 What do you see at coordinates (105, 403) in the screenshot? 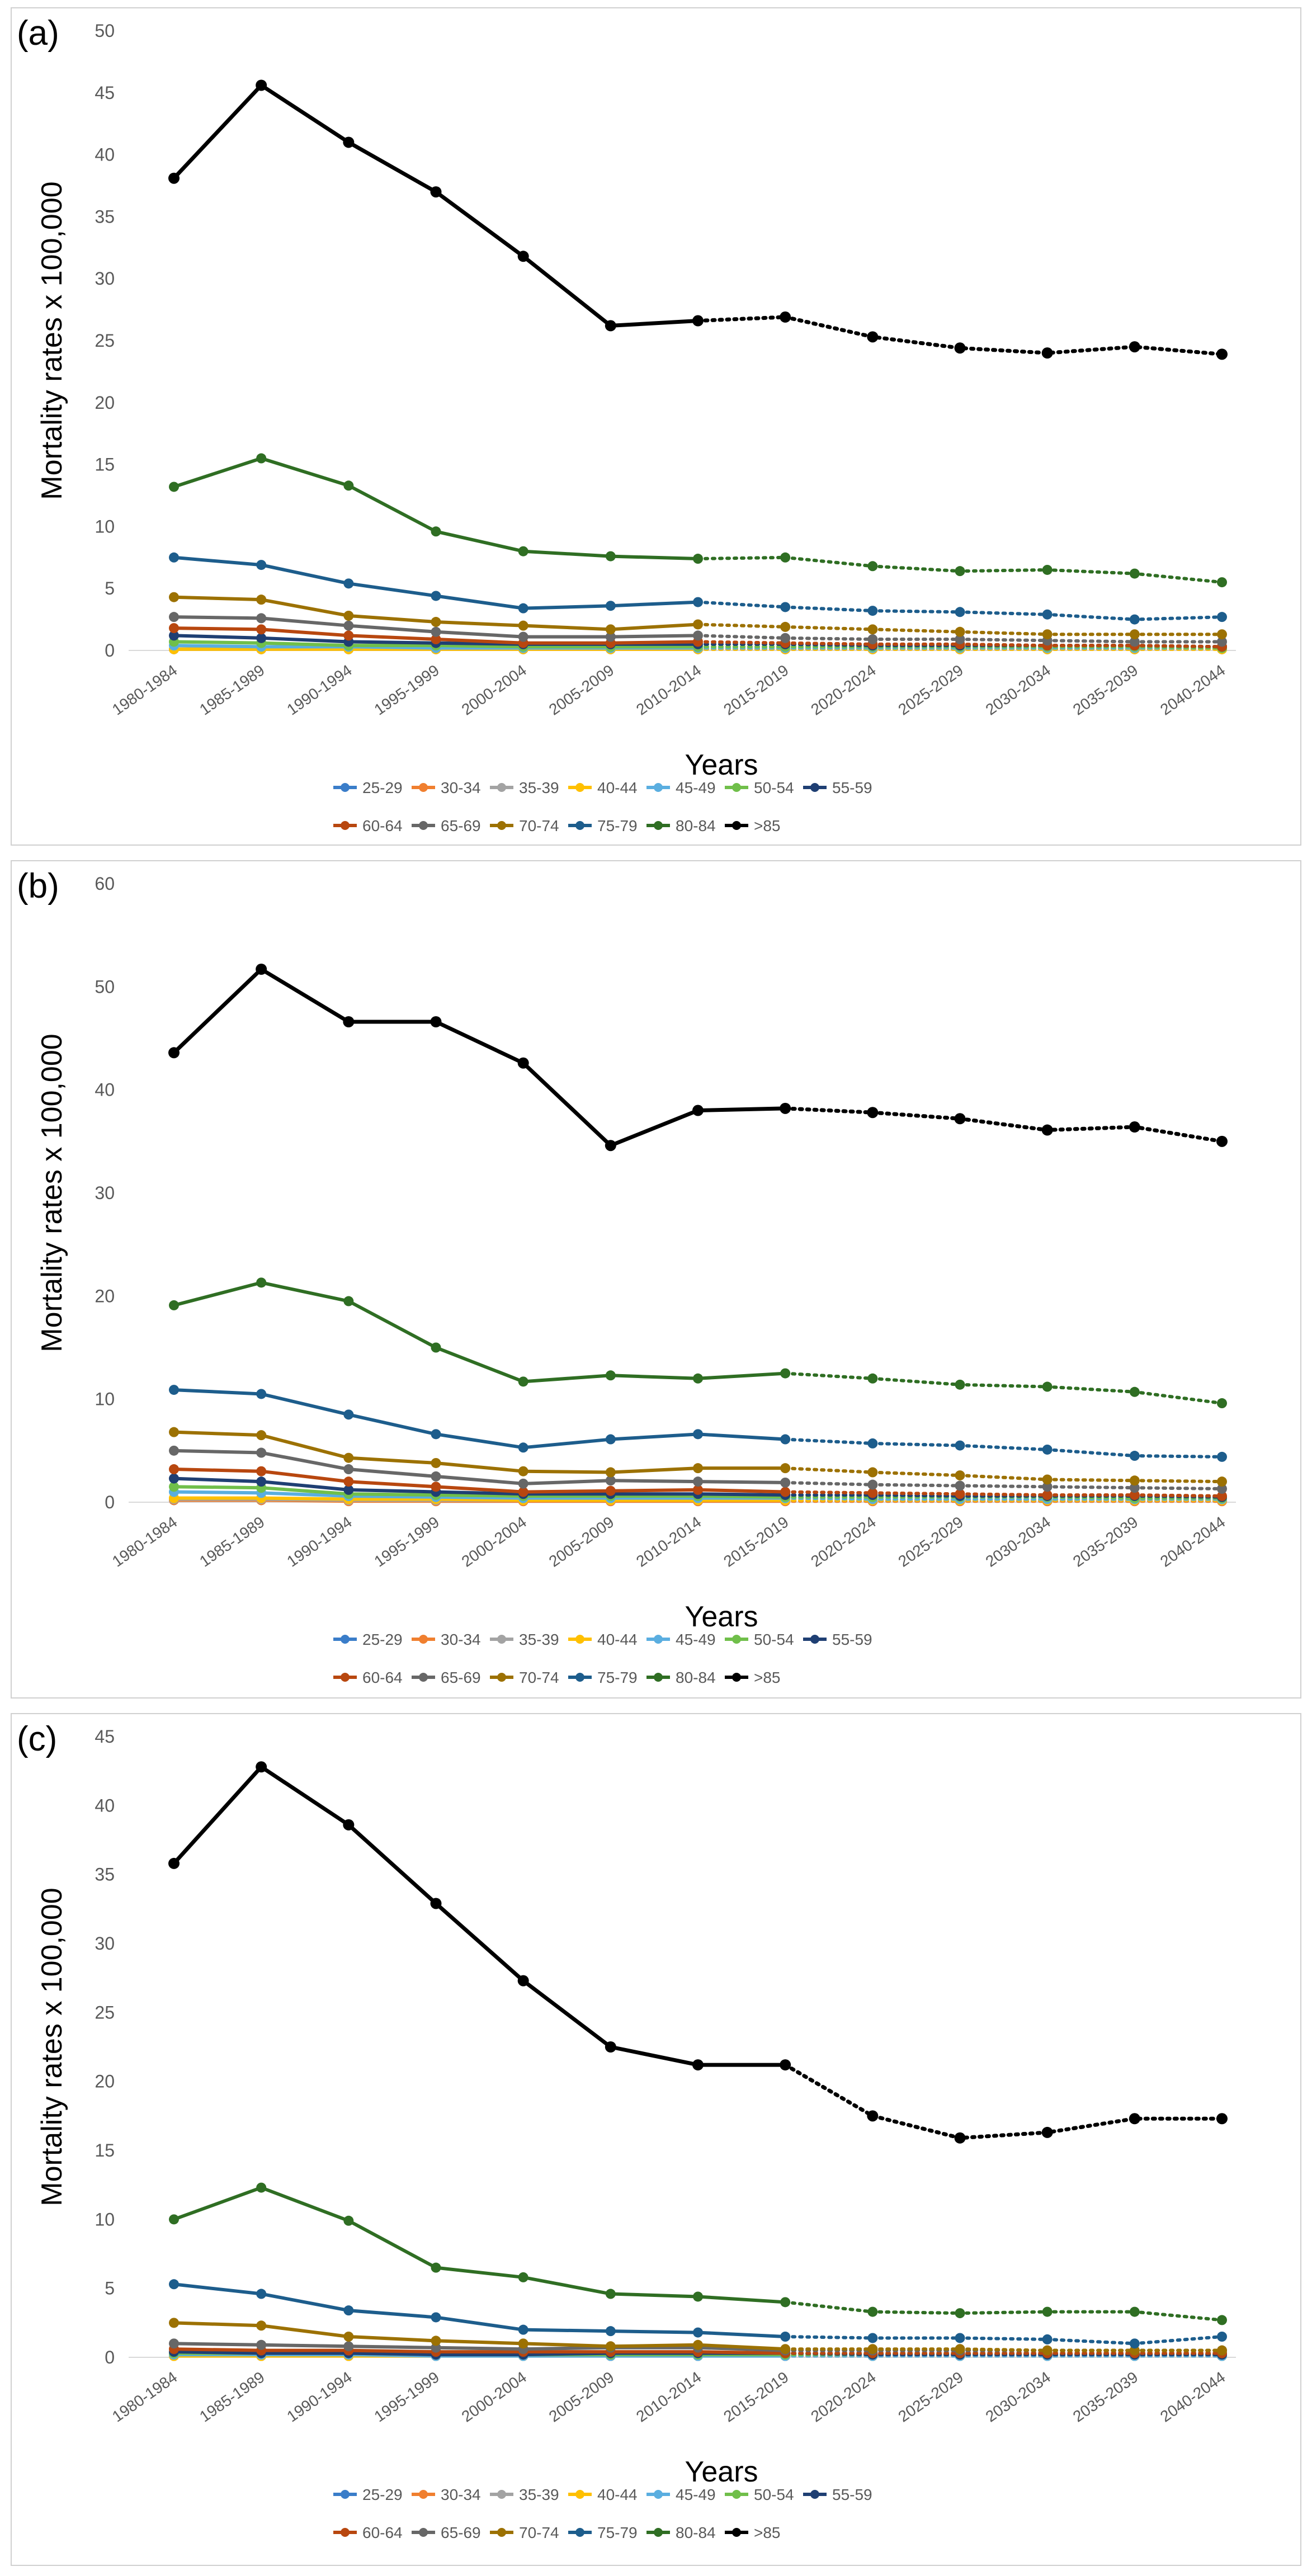
I see `panel-a-ytick-label: 20` at bounding box center [105, 403].